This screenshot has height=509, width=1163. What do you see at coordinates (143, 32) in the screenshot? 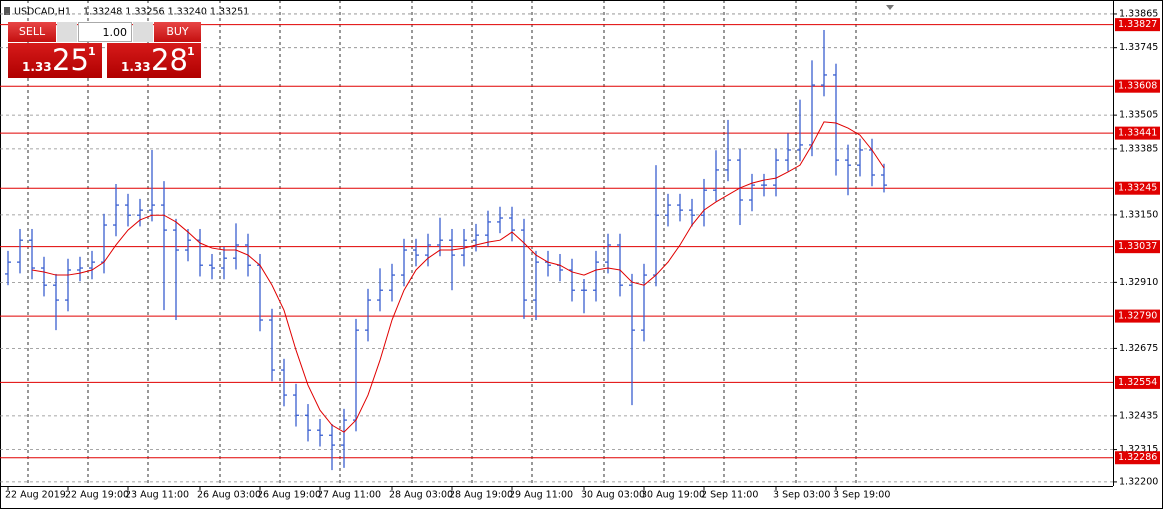
I see `lot-up` at bounding box center [143, 32].